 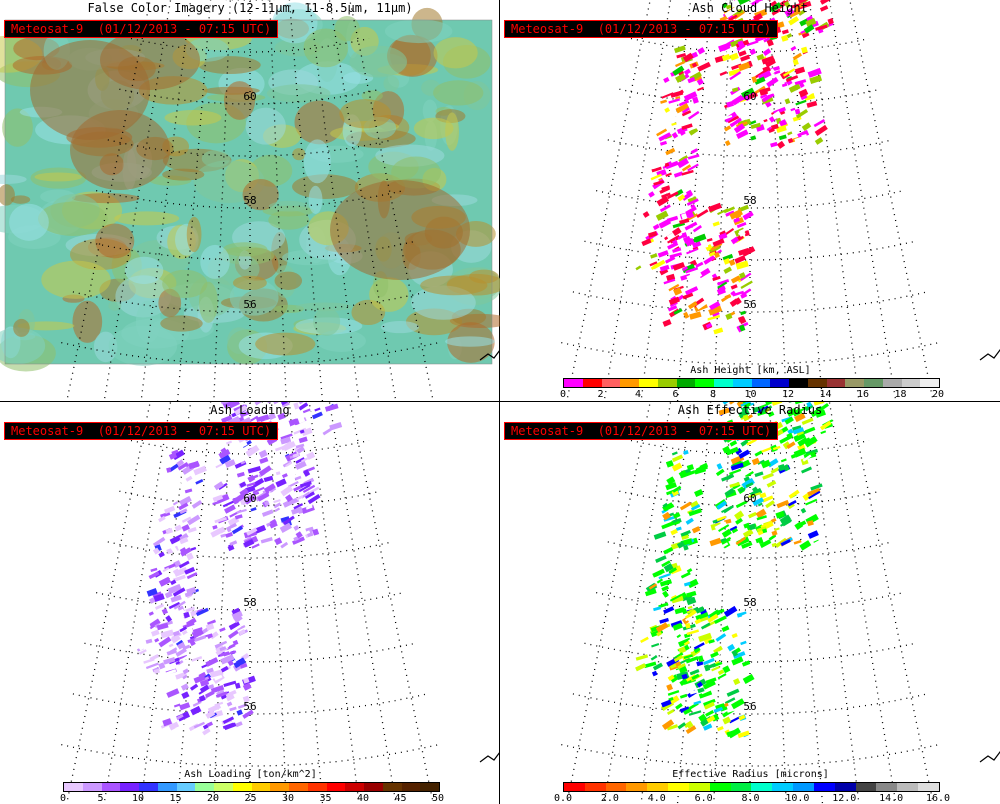 I want to click on colorbar-tick: 18, so click(x=900, y=394).